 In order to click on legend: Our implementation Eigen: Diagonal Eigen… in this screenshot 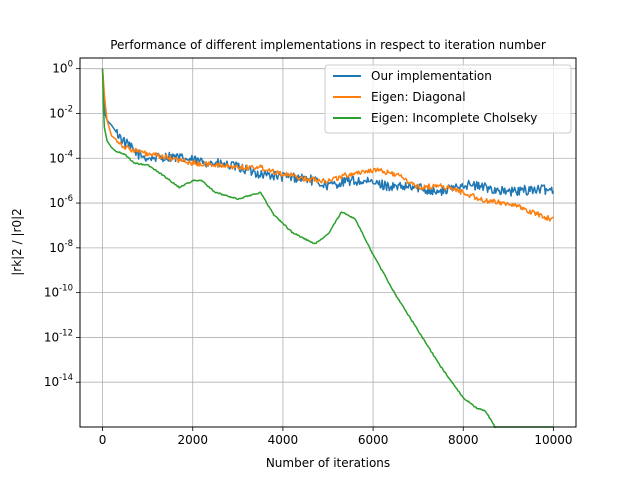, I will do `click(448, 99)`.